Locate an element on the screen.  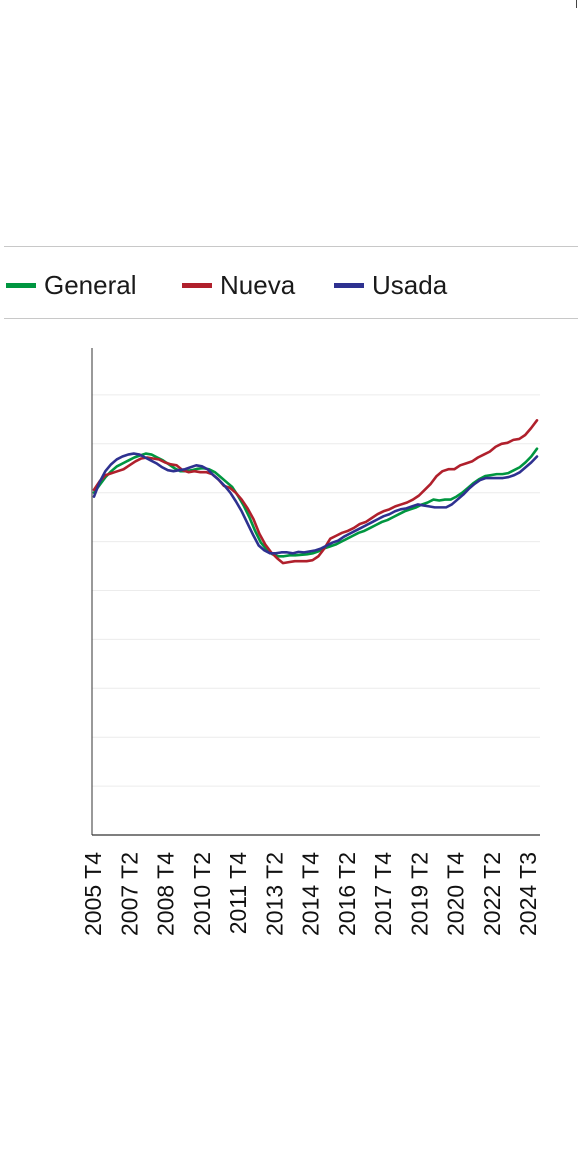
x-tick-label: 2024 T3 is located at coordinates (528, 894).